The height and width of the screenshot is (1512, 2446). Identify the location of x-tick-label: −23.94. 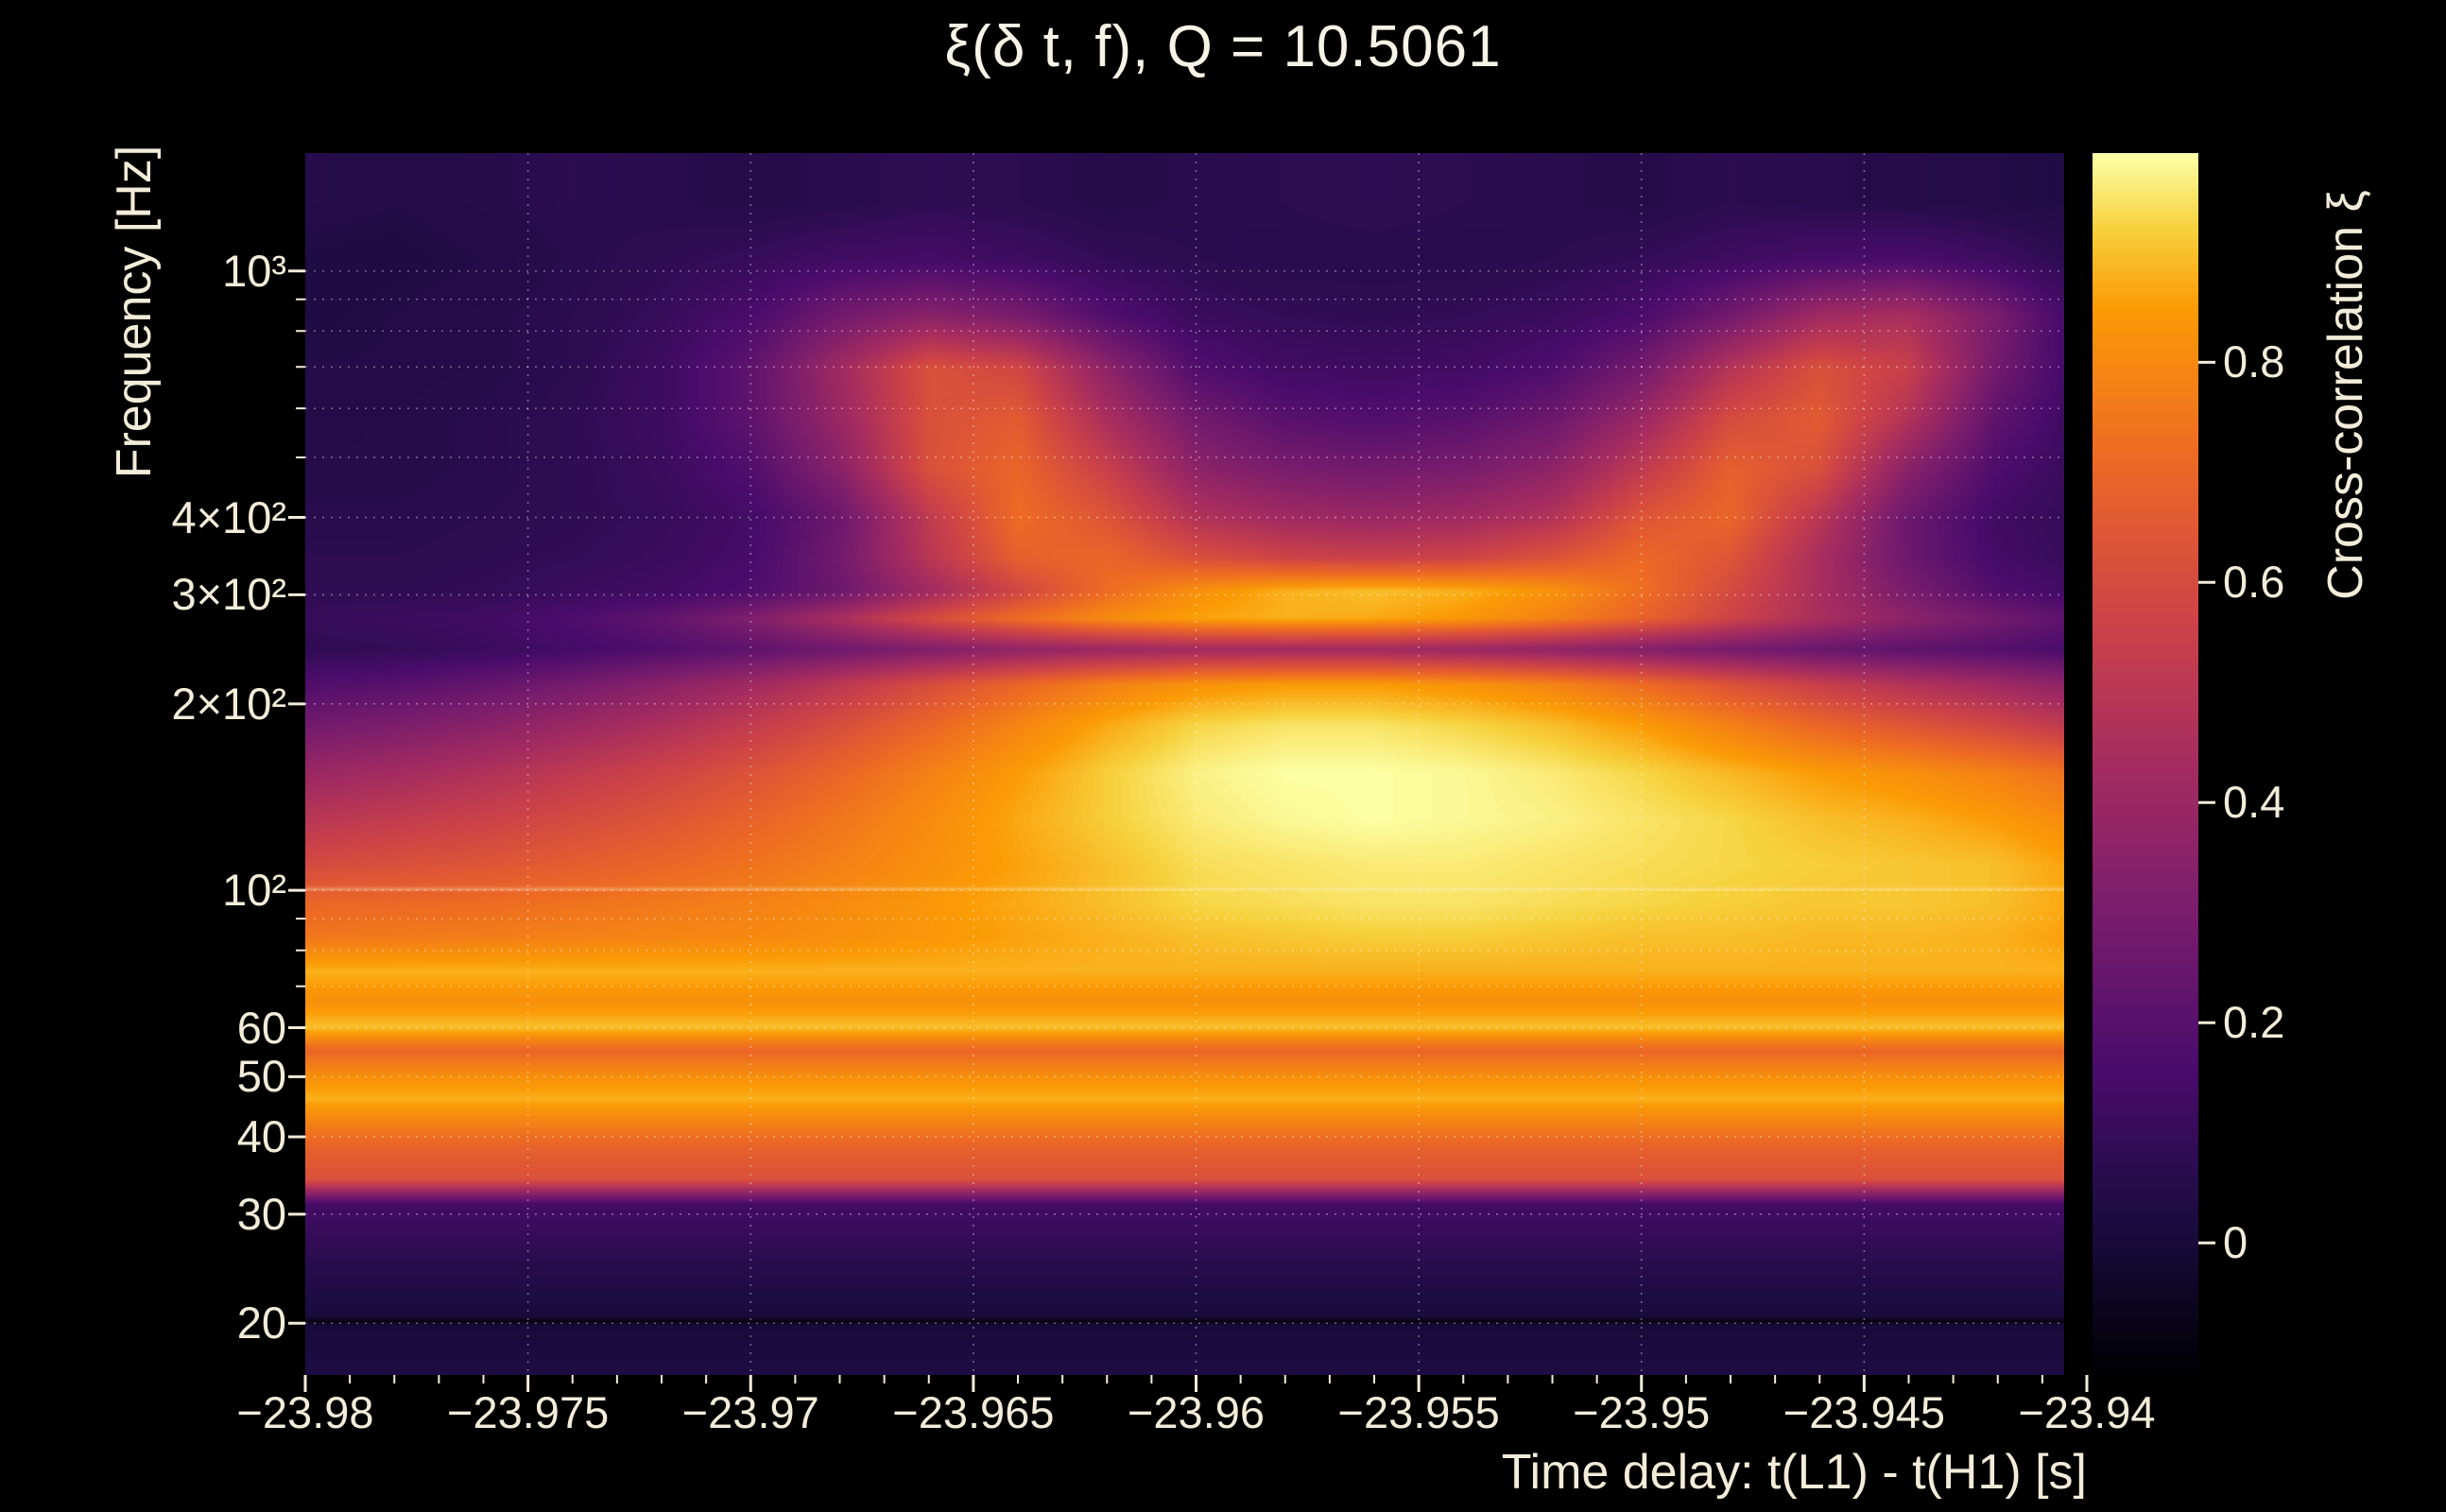
(2087, 1412).